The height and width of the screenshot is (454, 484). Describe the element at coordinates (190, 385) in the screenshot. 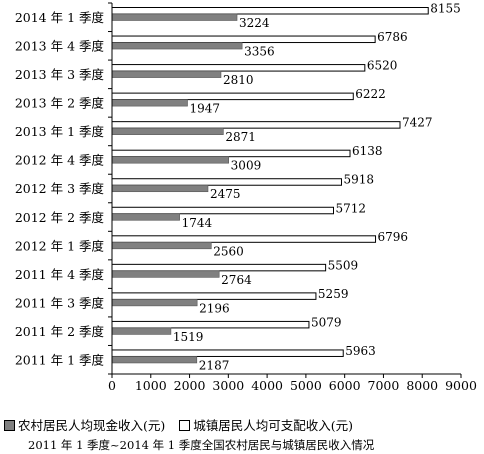

I see `x-tick-label: 2000` at that location.